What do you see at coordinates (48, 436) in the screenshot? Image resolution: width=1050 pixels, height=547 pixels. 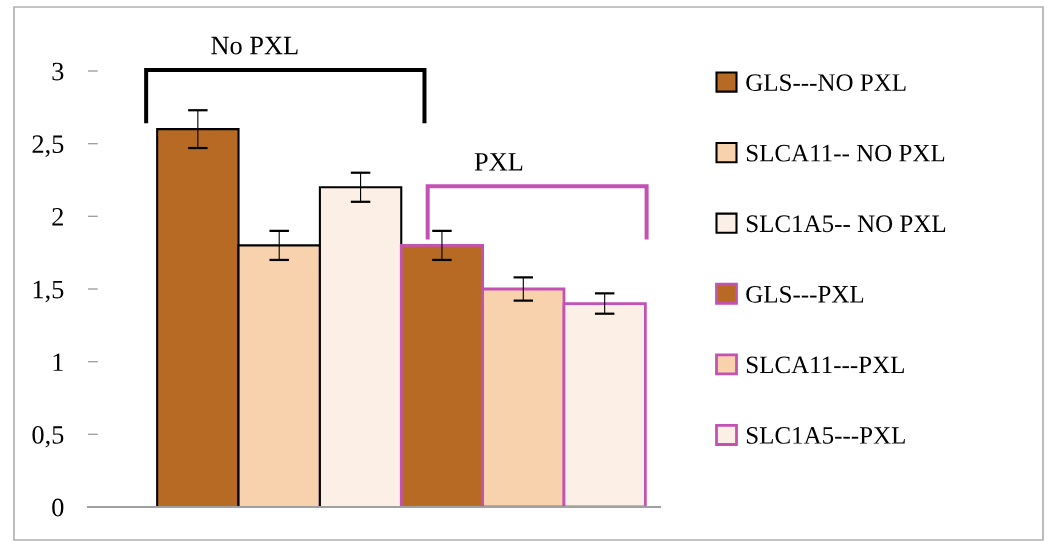 I see `y-tick-label: 0,5` at bounding box center [48, 436].